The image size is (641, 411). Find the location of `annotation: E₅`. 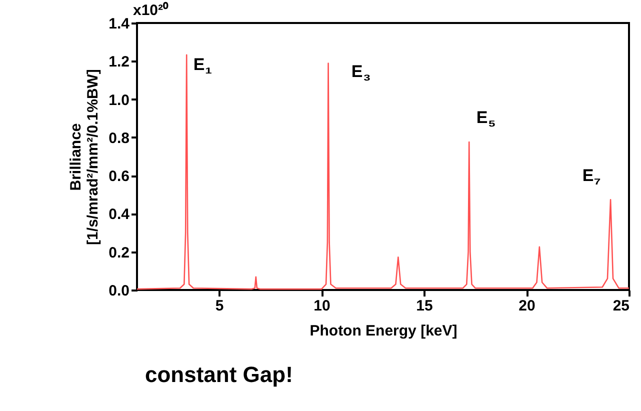

annotation: E₅ is located at coordinates (486, 119).